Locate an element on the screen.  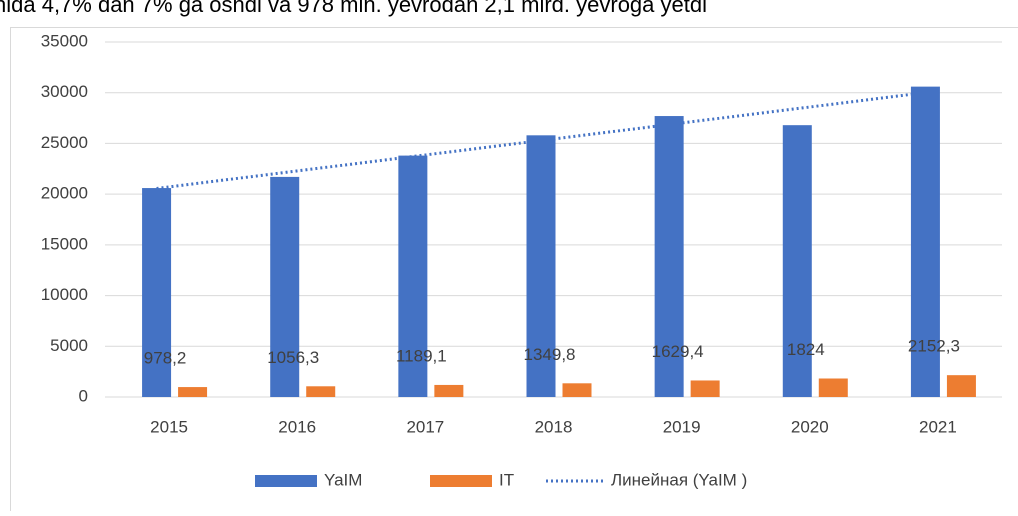
y-tick-label: 25000 is located at coordinates (64, 142).